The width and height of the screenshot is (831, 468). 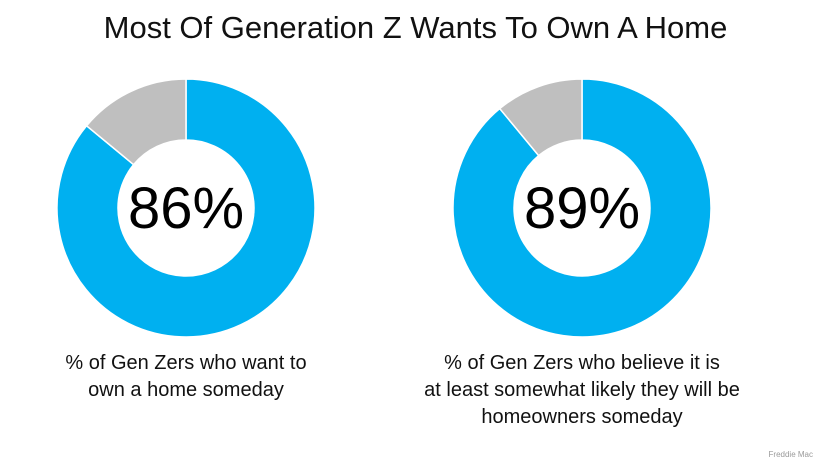 I want to click on source-credit: Freddie Mac, so click(x=790, y=454).